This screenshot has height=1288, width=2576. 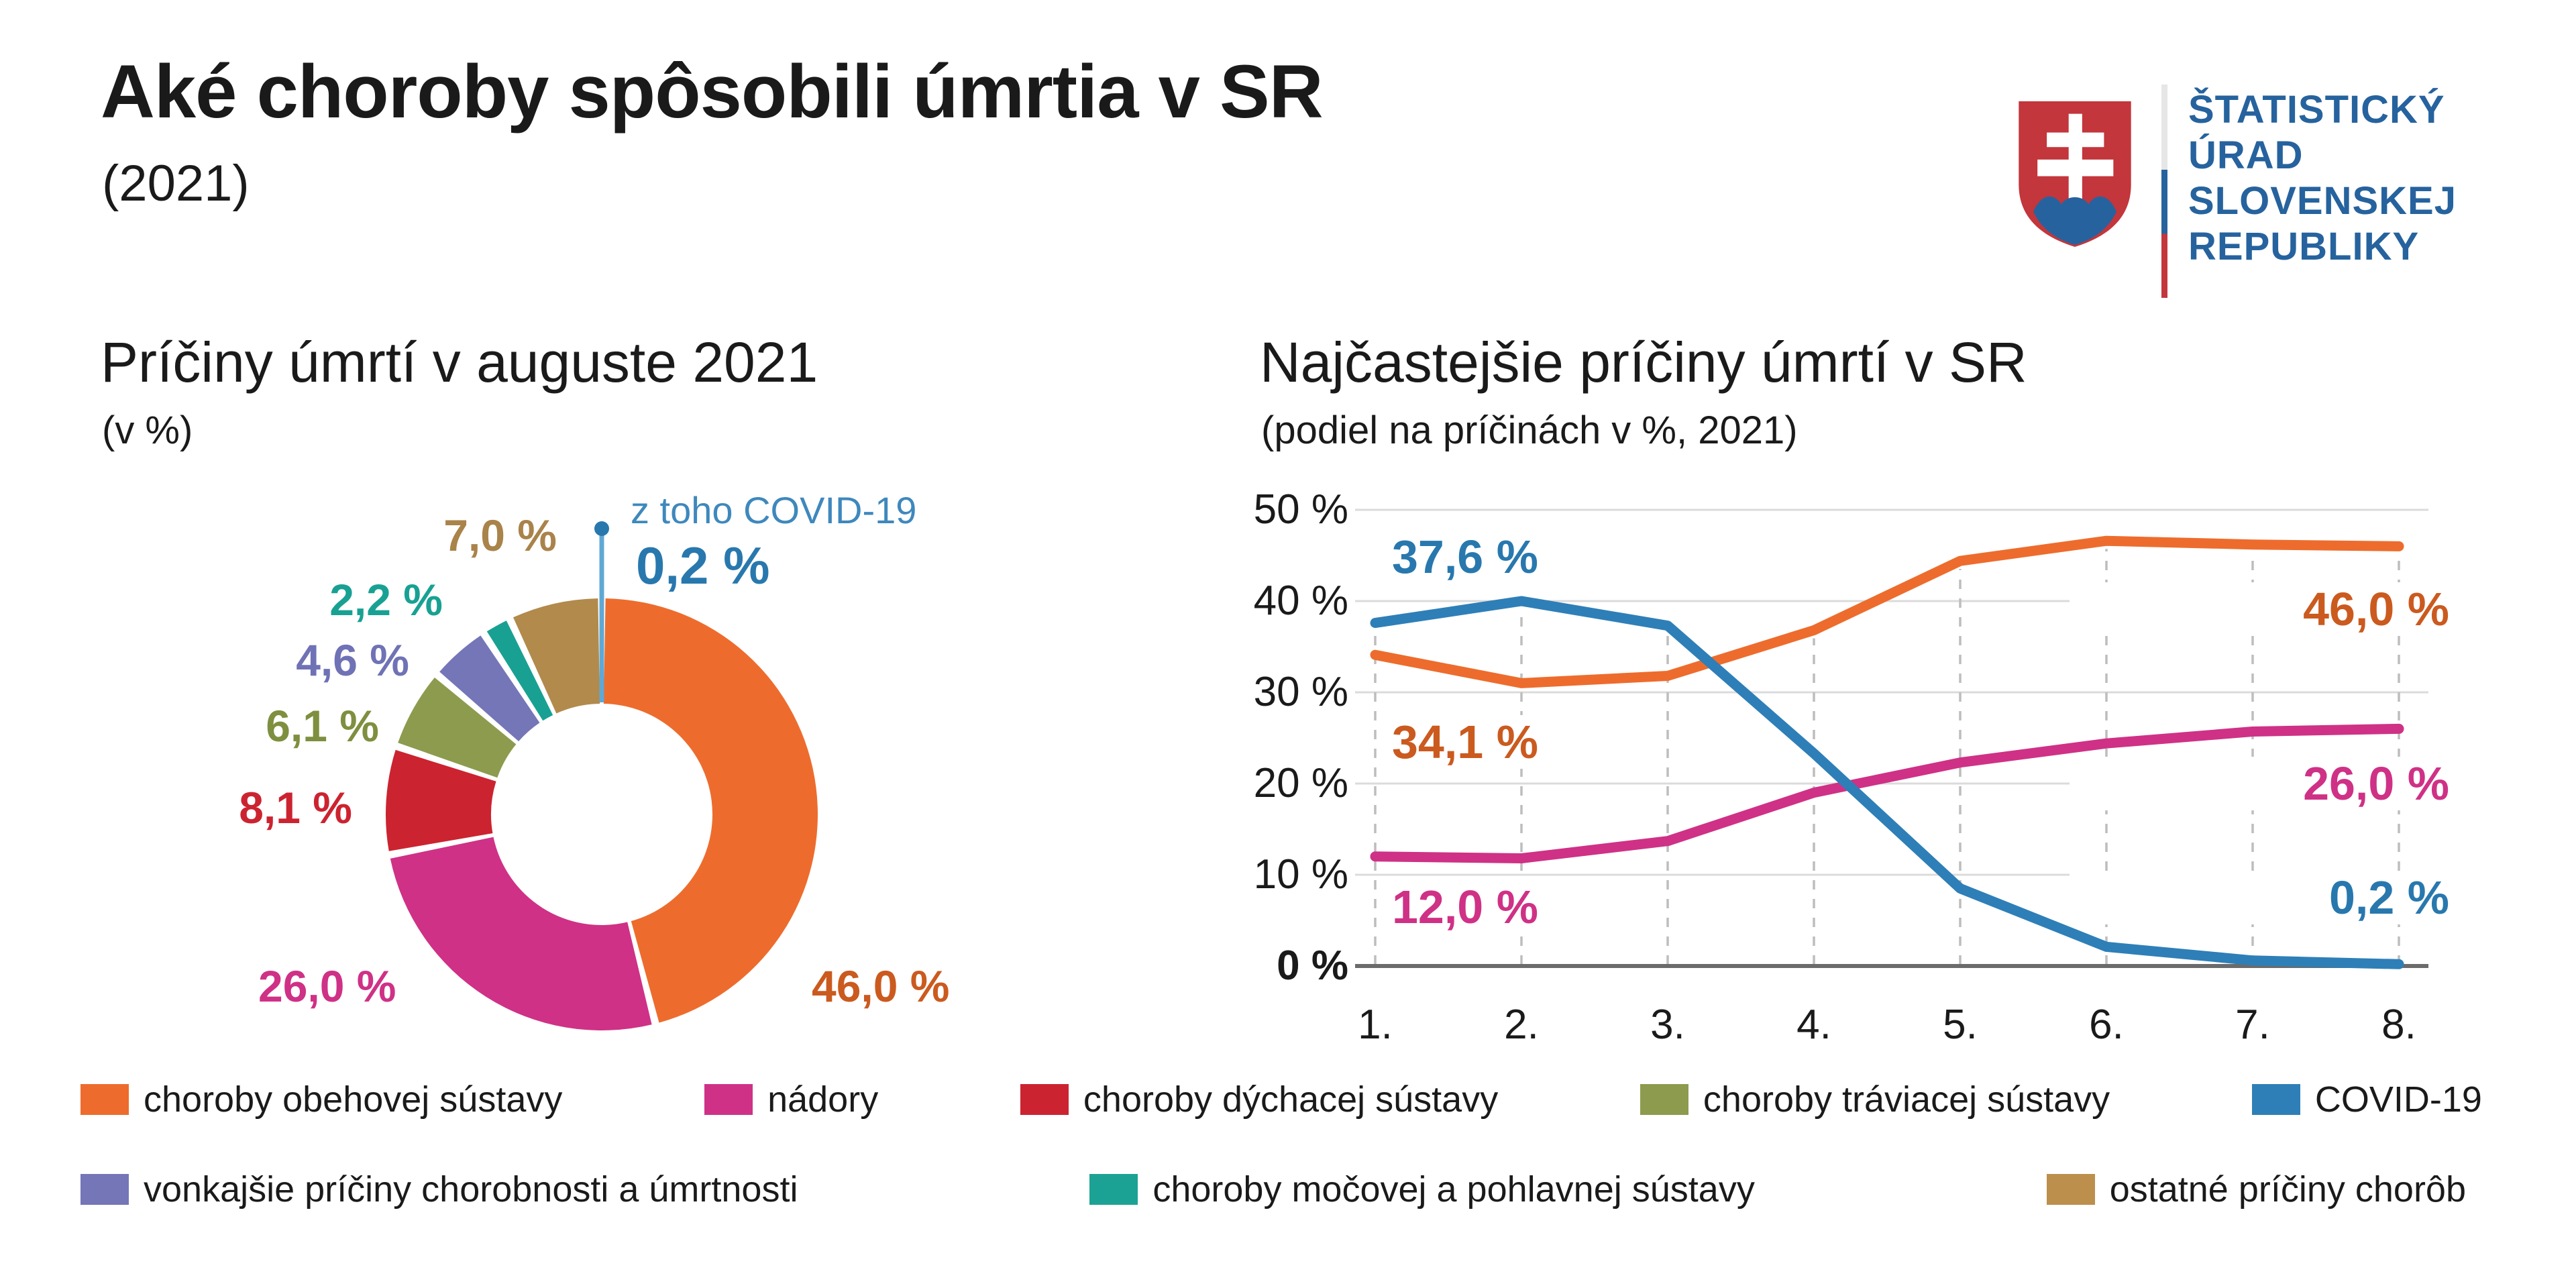 I want to click on y-tick-20%: 20 %, so click(x=1300, y=783).